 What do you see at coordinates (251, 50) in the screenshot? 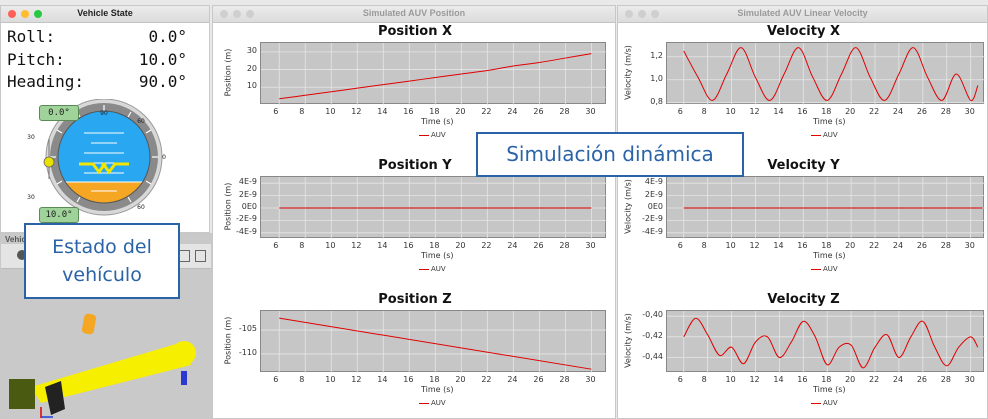
I see `y-tick-label: 30` at bounding box center [251, 50].